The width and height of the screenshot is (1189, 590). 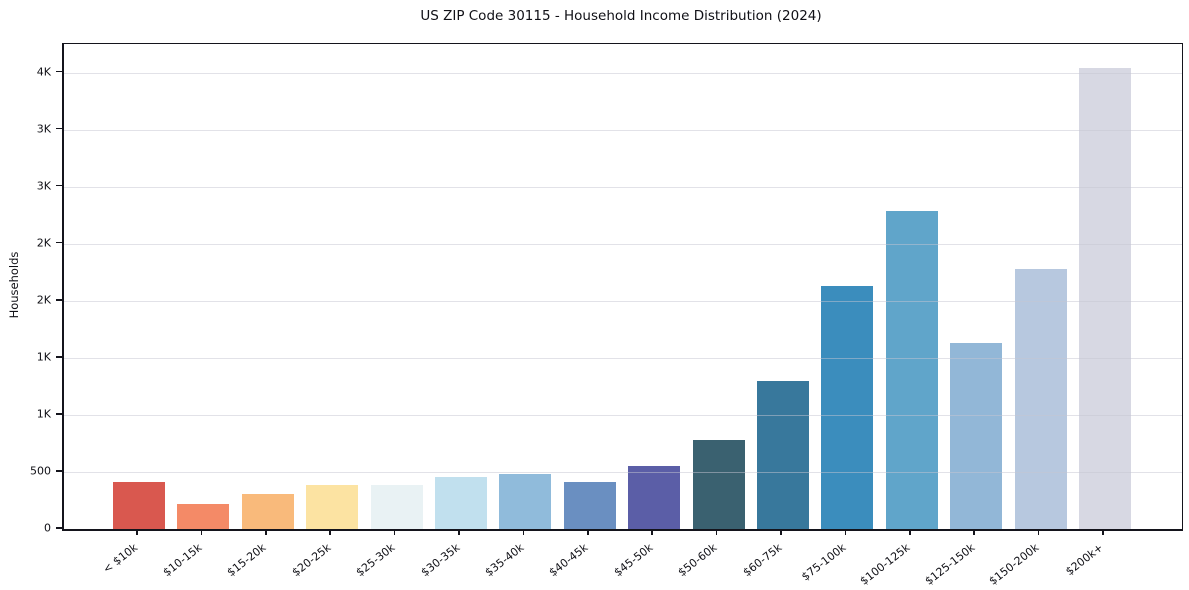 What do you see at coordinates (1085, 560) in the screenshot?
I see `x-tick-label: $200k+` at bounding box center [1085, 560].